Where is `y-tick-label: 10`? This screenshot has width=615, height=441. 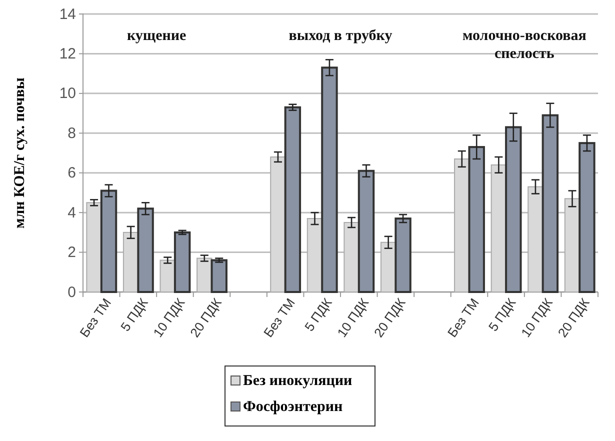 y-tick-label: 10 is located at coordinates (67, 93).